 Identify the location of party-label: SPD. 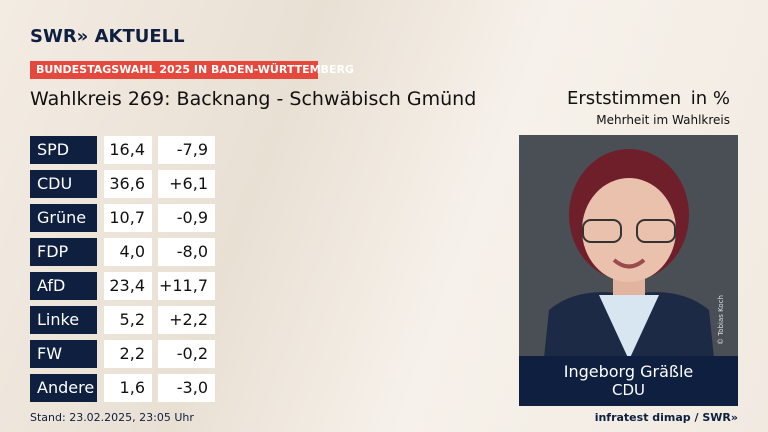
(63, 150).